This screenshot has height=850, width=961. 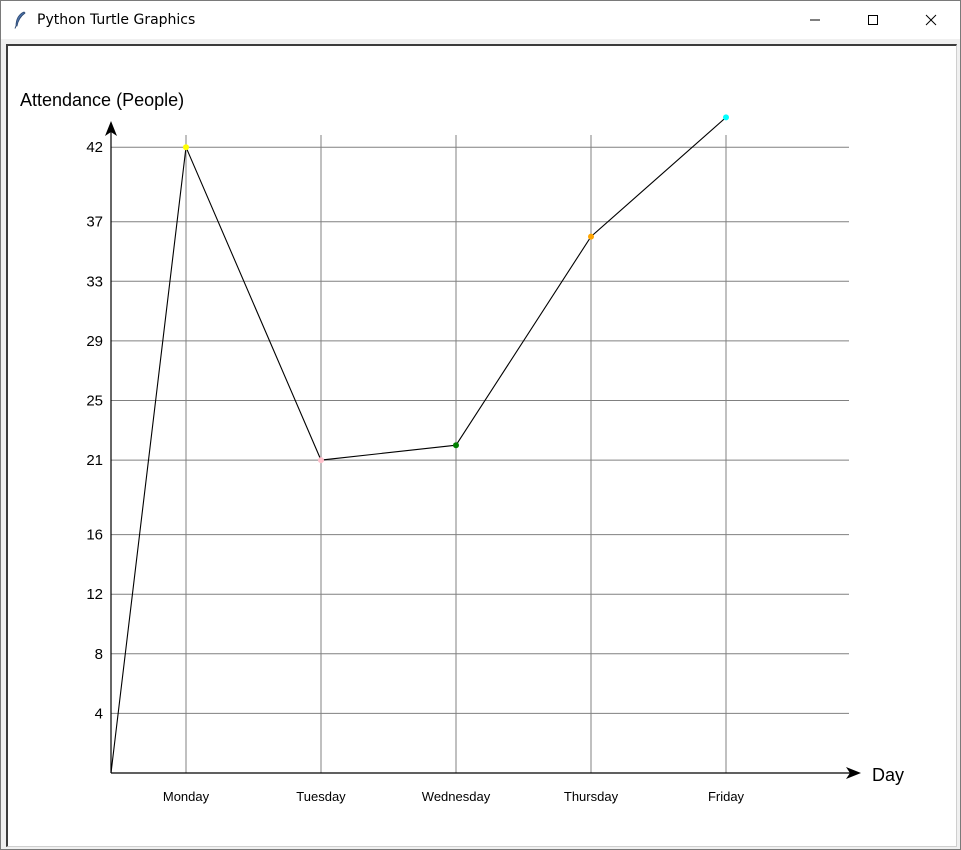 What do you see at coordinates (116, 20) in the screenshot?
I see `window-title: Python Turtle Graphics` at bounding box center [116, 20].